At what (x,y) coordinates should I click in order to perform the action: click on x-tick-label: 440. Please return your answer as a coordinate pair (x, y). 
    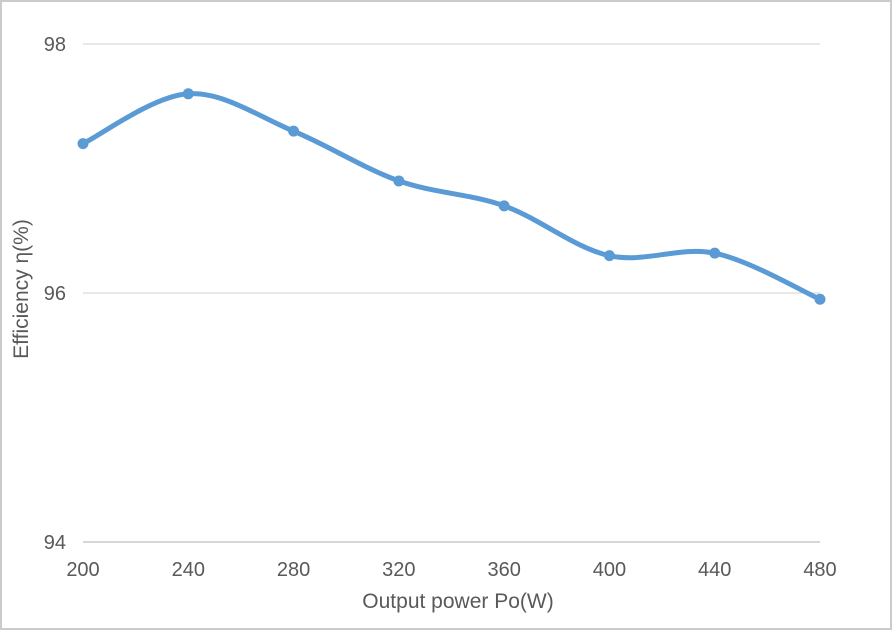
    Looking at the image, I should click on (714, 570).